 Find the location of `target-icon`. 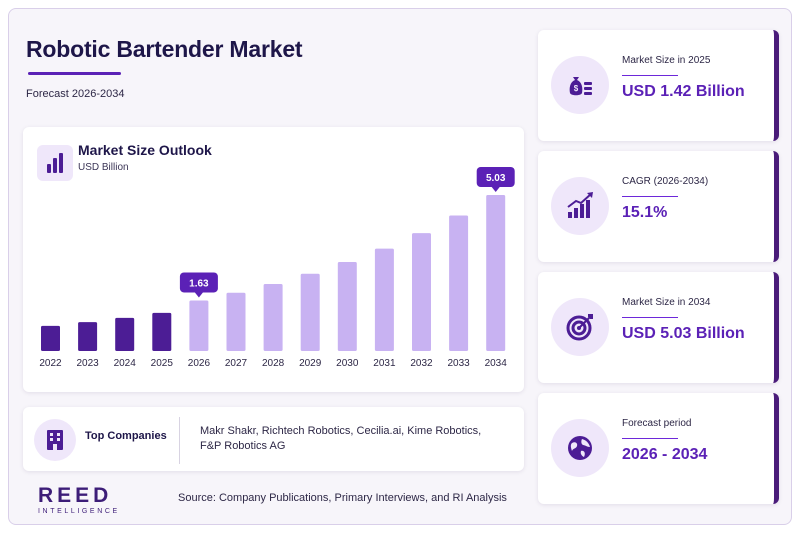

target-icon is located at coordinates (580, 327).